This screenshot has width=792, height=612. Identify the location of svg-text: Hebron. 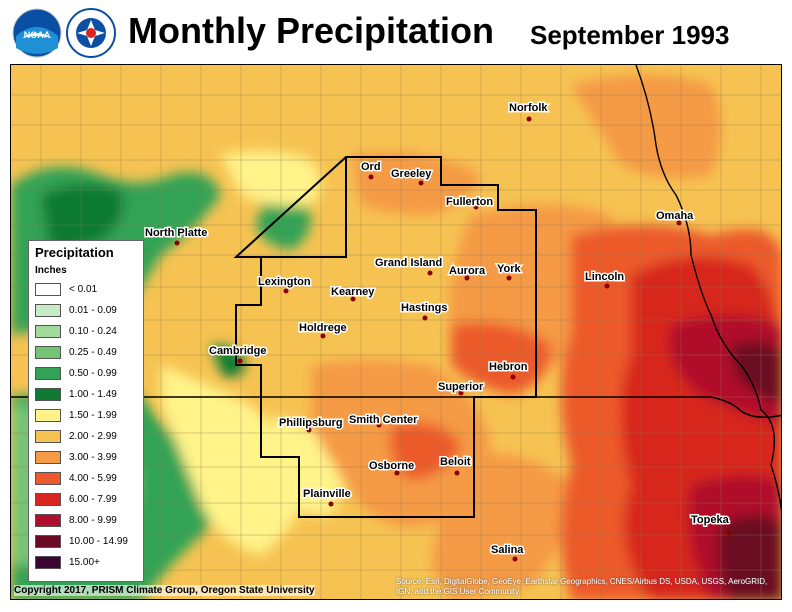
(508, 367).